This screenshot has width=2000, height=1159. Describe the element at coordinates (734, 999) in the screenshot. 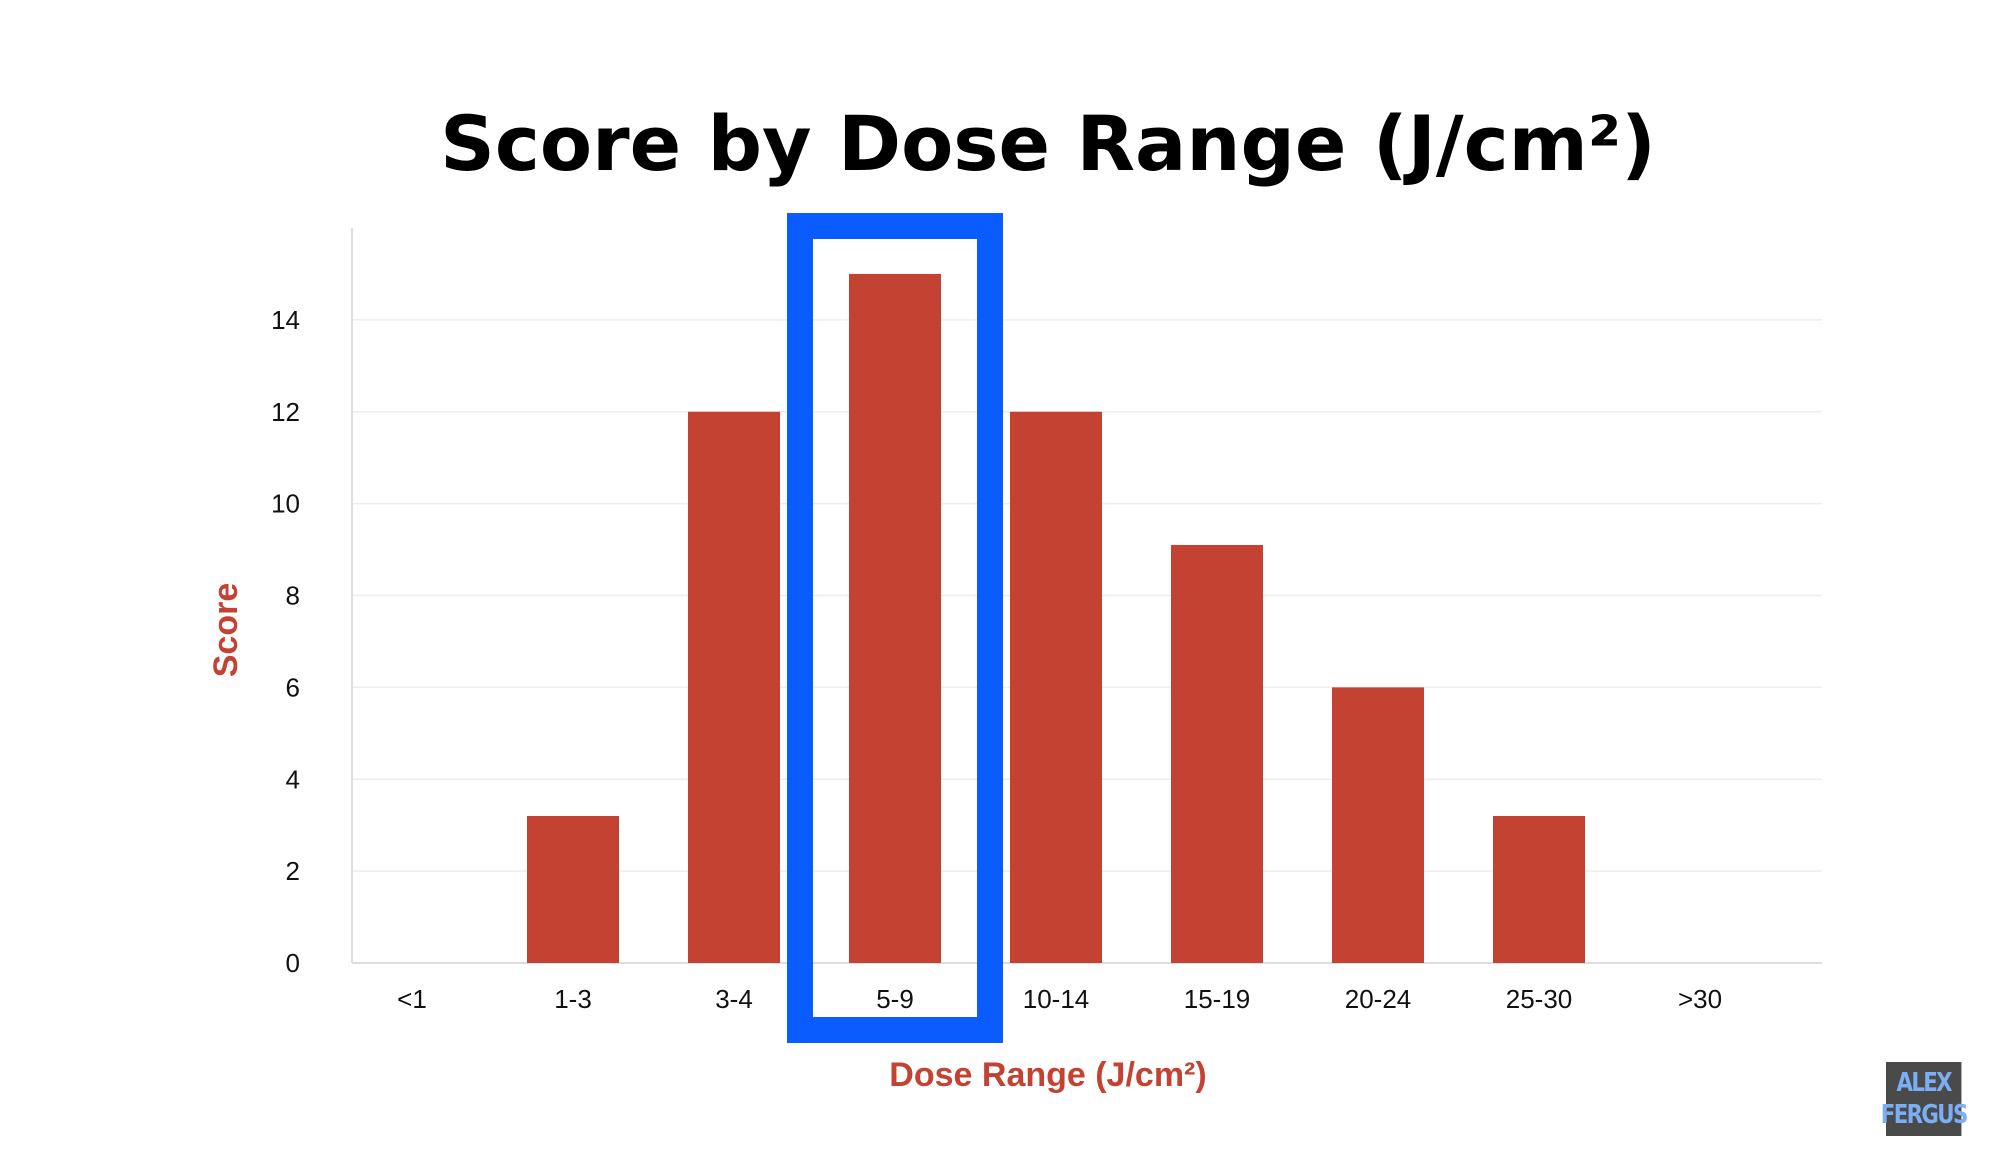

I see `x-tick-label: 3-4` at that location.